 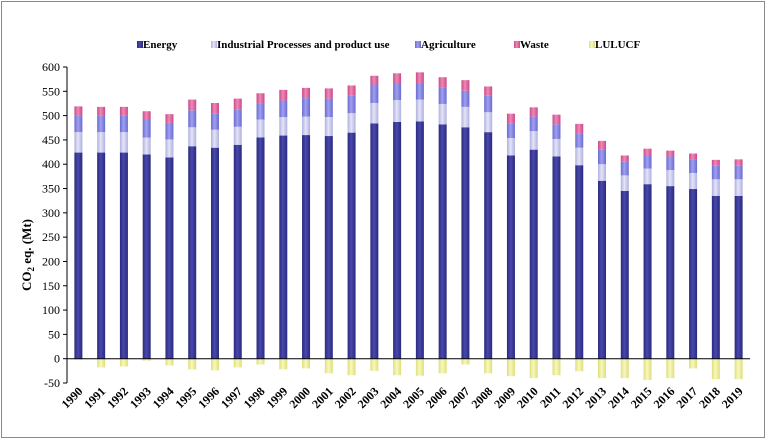 What do you see at coordinates (237, 104) in the screenshot?
I see `bar-waste-1997` at bounding box center [237, 104].